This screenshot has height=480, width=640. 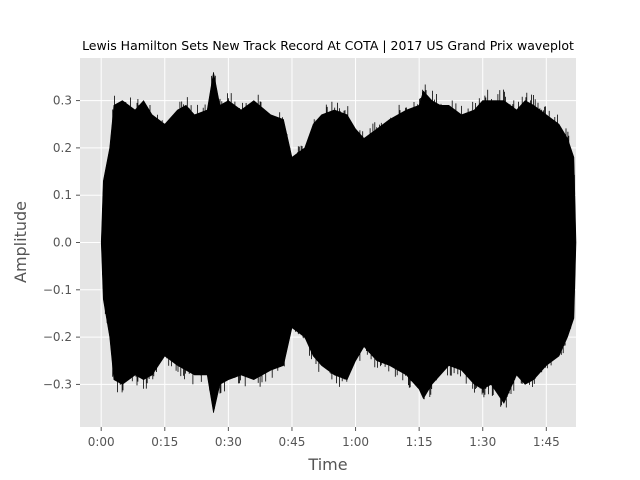 I want to click on x-tick-label: 1:00, so click(x=355, y=442).